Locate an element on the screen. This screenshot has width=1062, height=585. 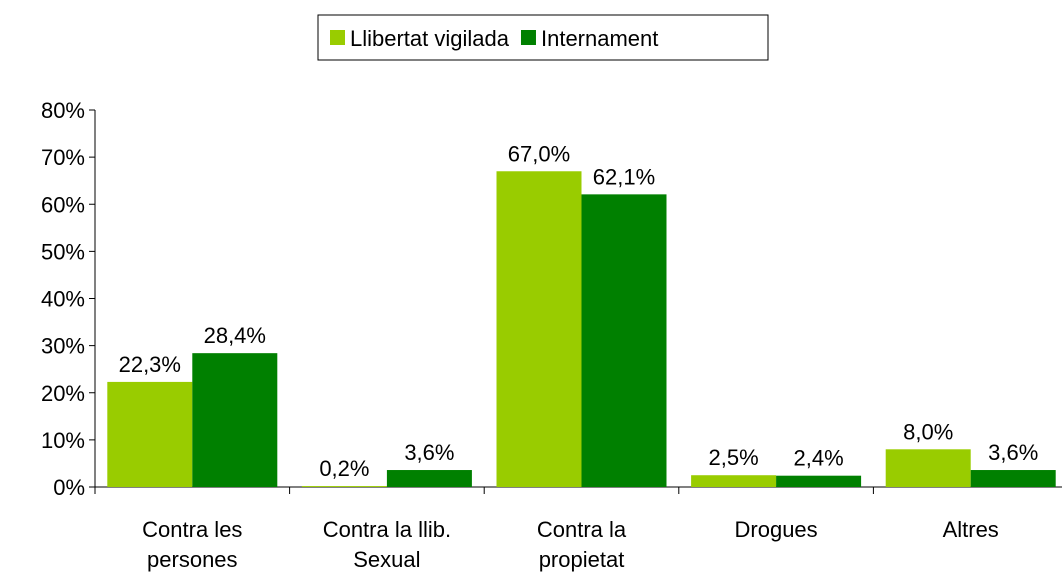
y-tick-label: 60% is located at coordinates (63, 204).